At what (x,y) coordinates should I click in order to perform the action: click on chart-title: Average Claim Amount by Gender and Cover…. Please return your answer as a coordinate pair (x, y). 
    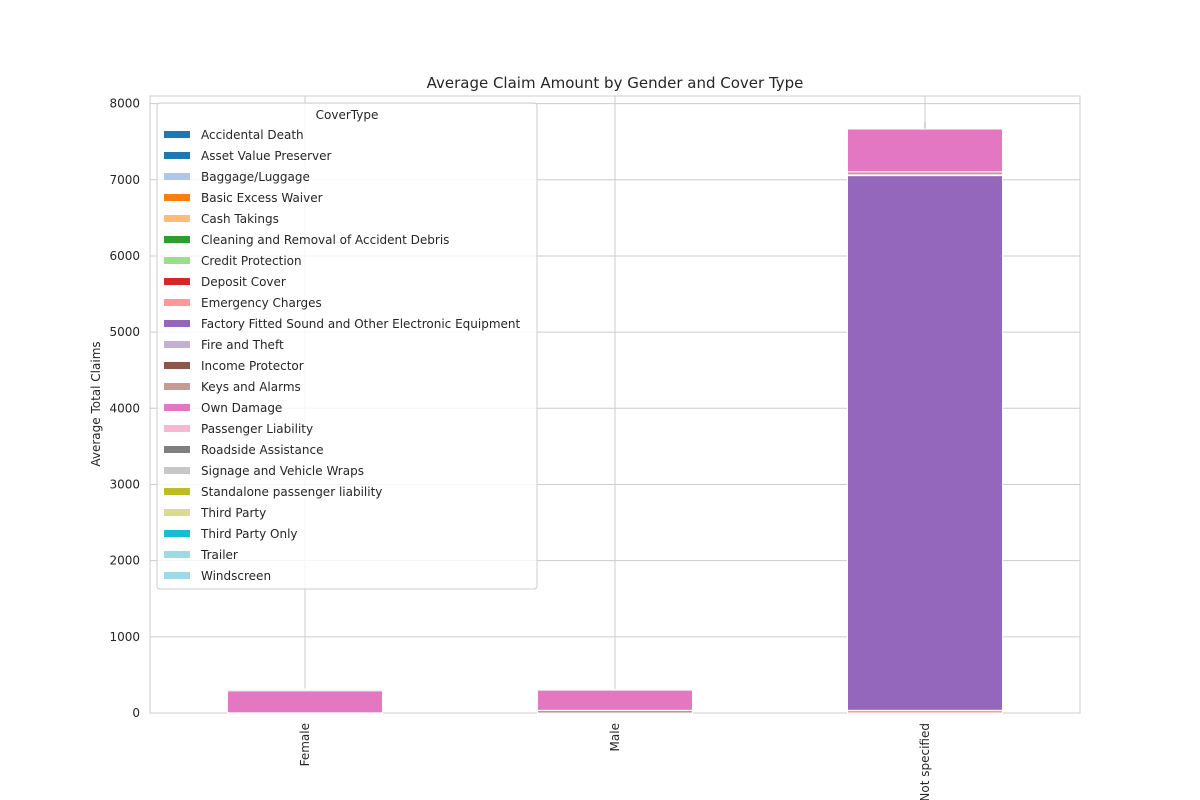
    Looking at the image, I should click on (615, 83).